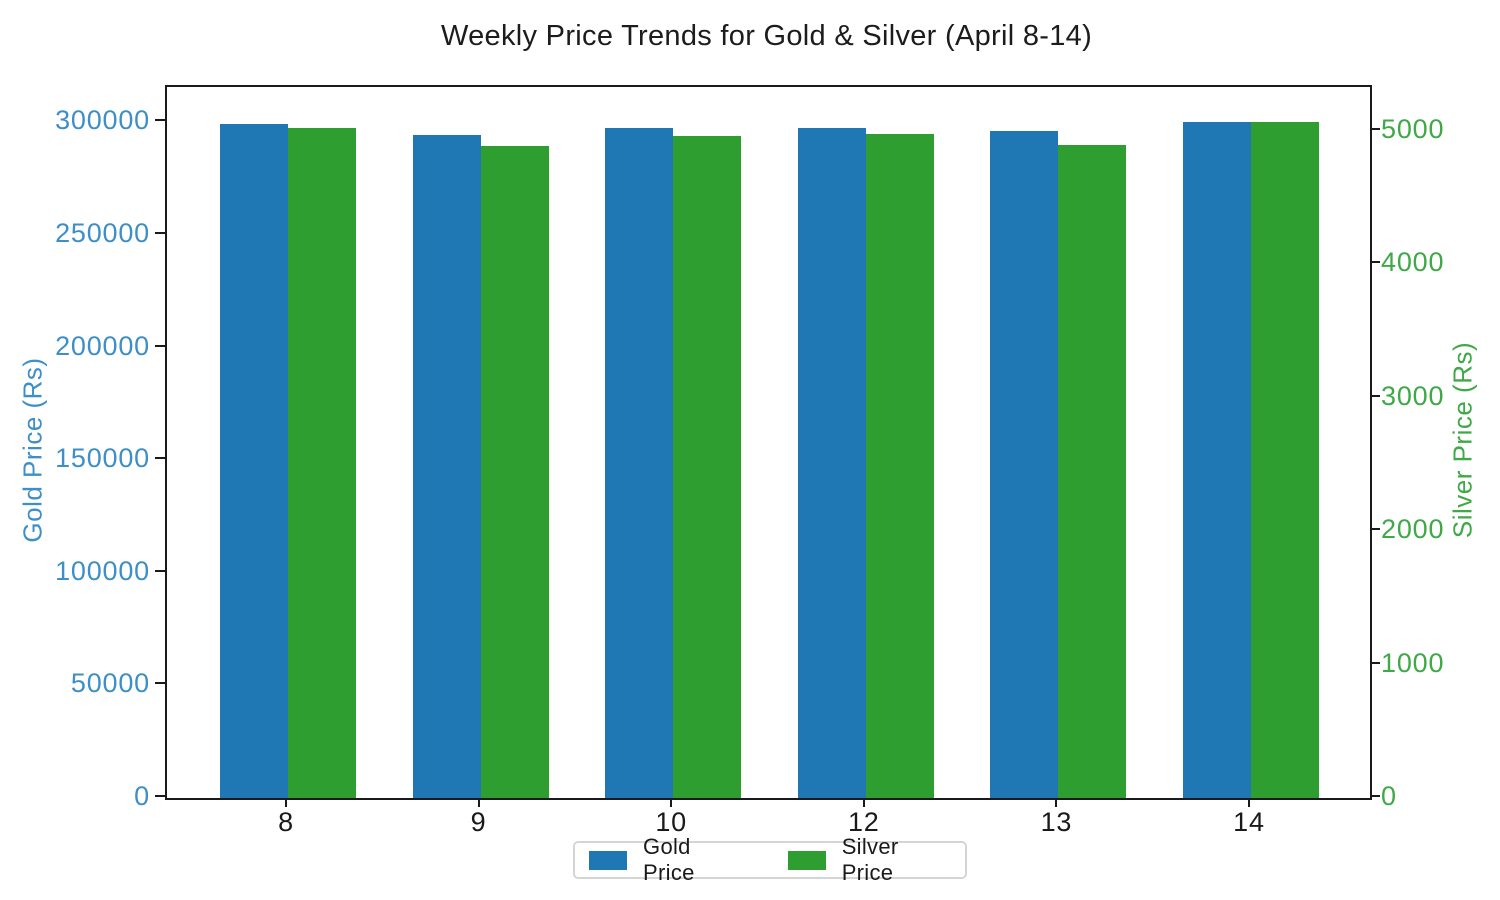 The image size is (1500, 900). What do you see at coordinates (102, 570) in the screenshot?
I see `gold-axis-tick-label: 100000` at bounding box center [102, 570].